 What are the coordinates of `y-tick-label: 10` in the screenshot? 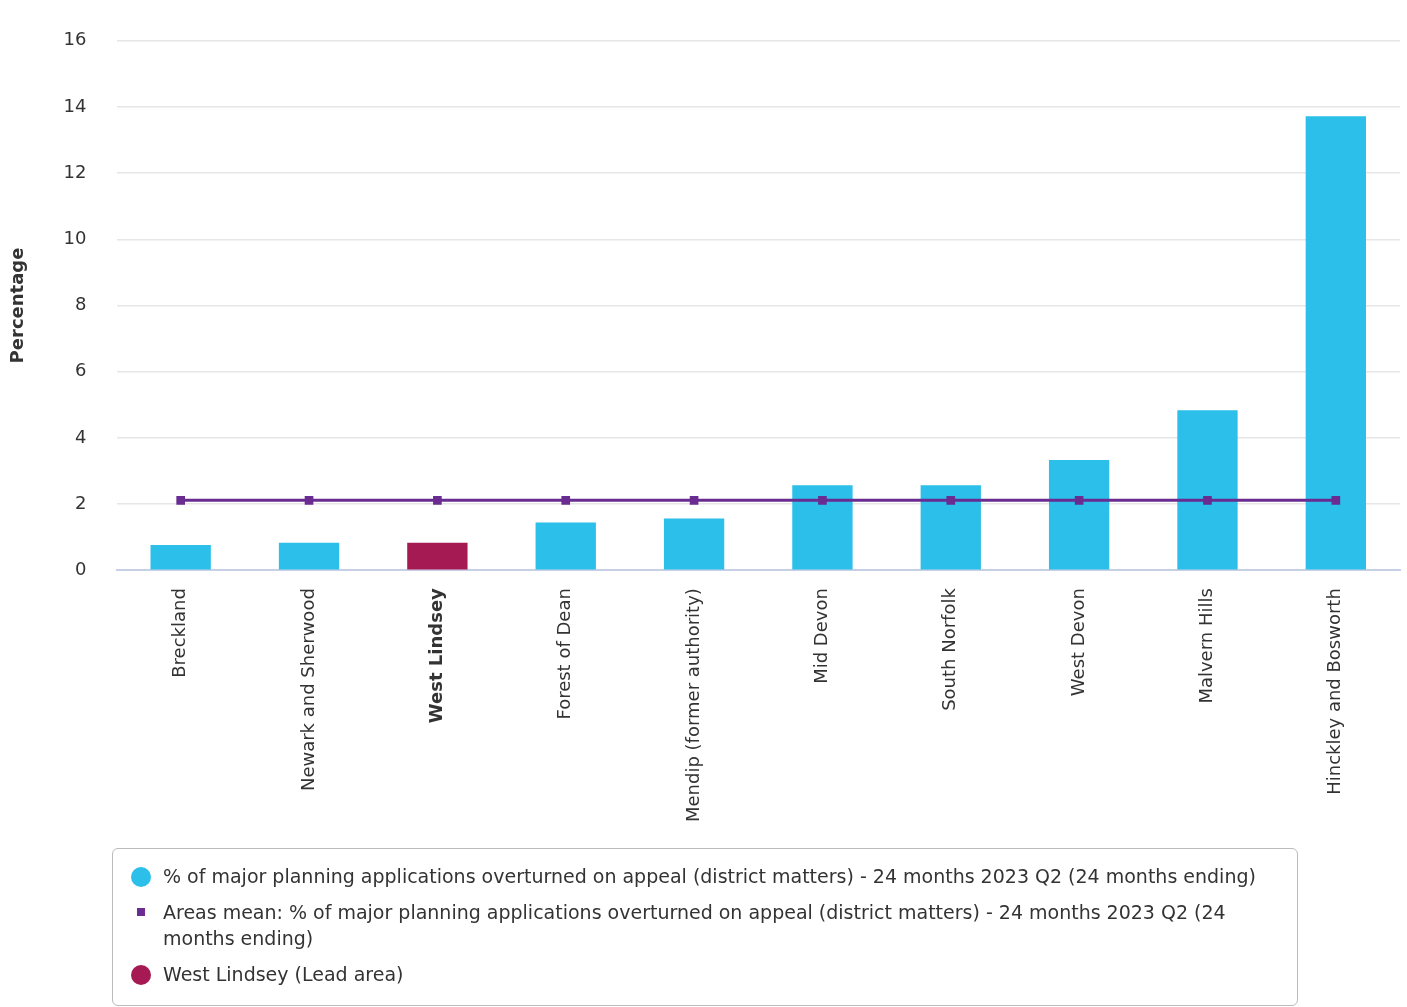 It's located at (75, 237).